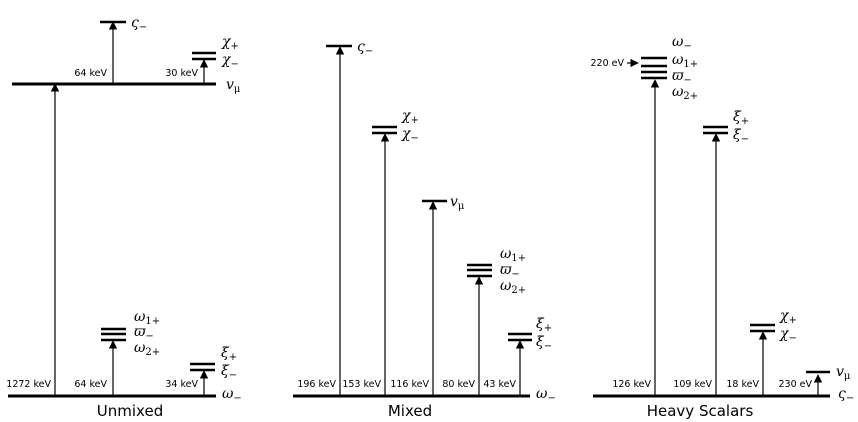 This screenshot has height=422, width=858. Describe the element at coordinates (181, 73) in the screenshot. I see `transition-label: 30 keV` at that location.